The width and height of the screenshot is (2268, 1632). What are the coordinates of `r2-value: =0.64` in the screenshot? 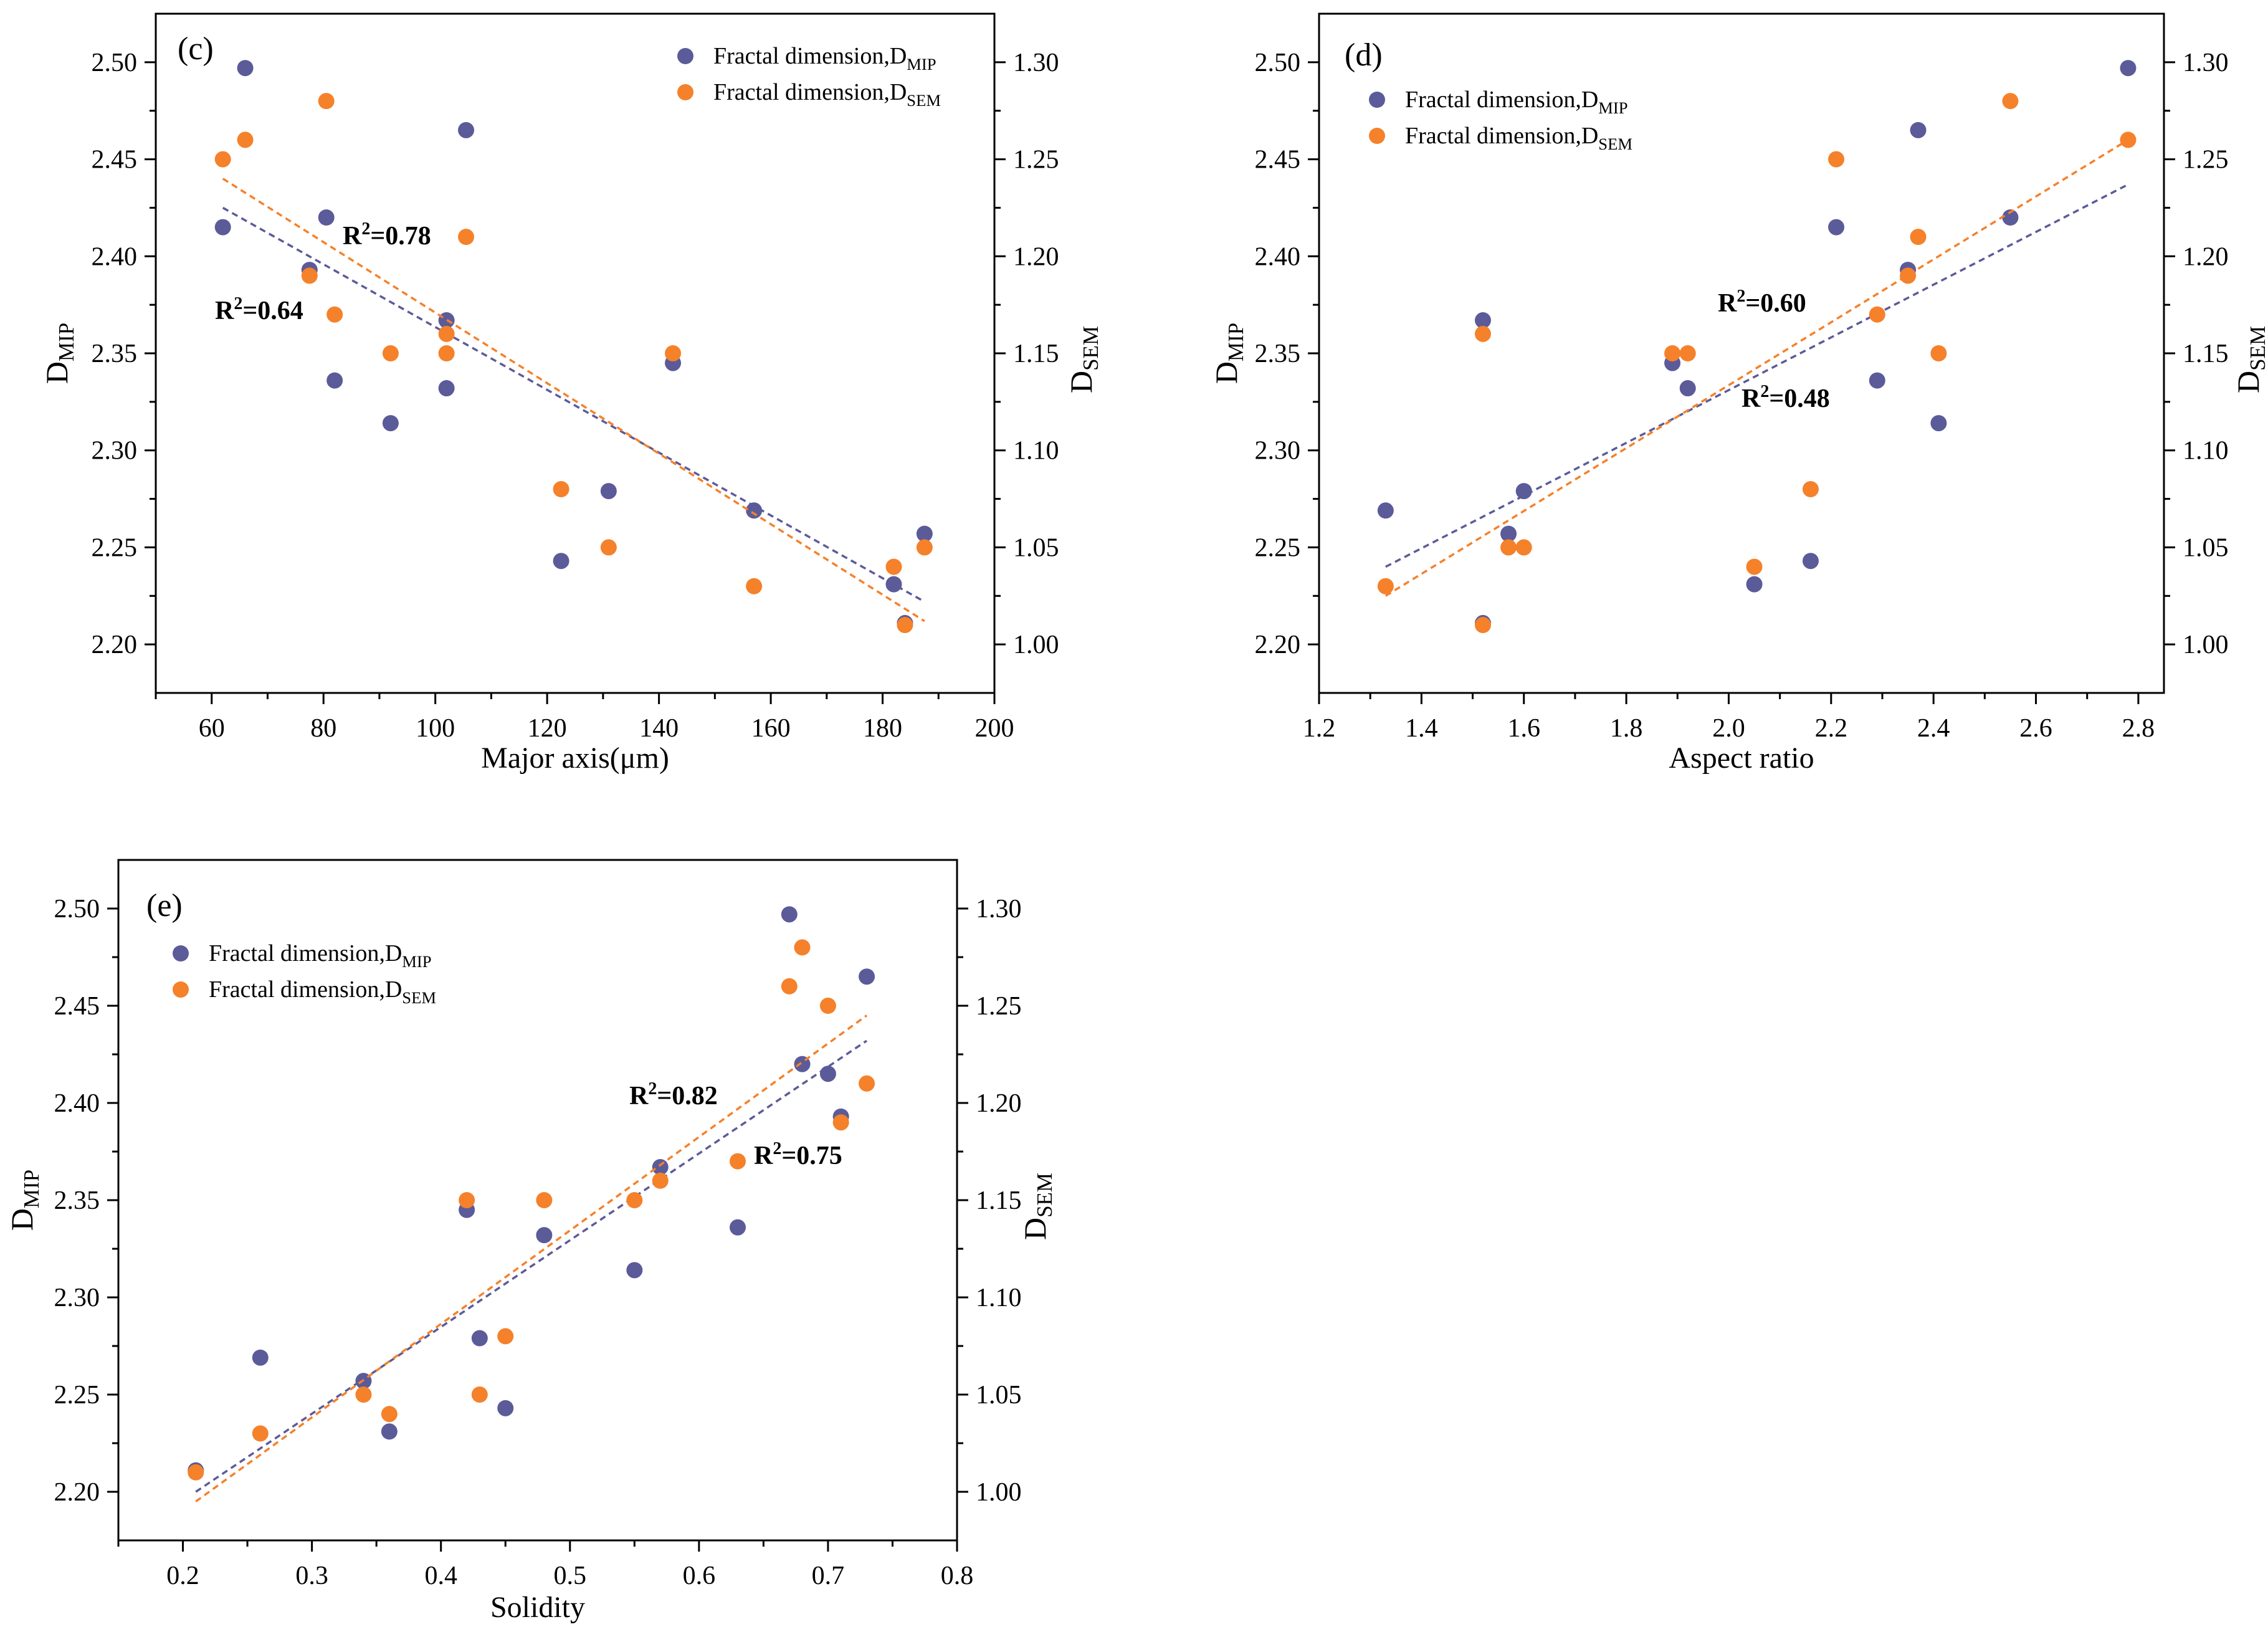 It's located at (272, 311).